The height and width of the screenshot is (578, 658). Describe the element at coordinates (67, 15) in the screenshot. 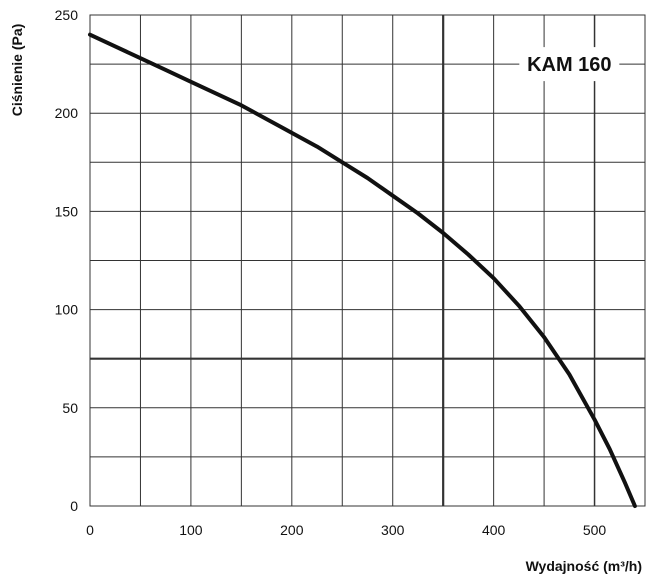

I see `y-tick-label: 250` at that location.